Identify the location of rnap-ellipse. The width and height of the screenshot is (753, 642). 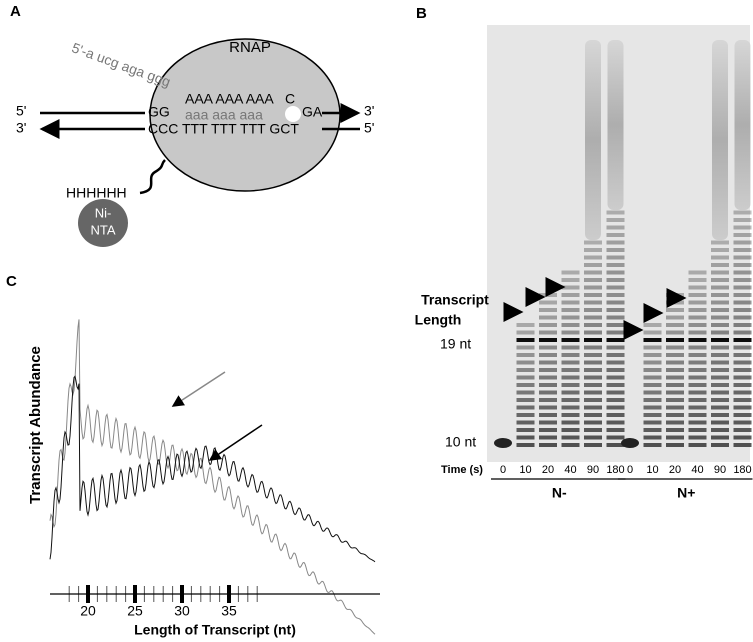
(245, 115).